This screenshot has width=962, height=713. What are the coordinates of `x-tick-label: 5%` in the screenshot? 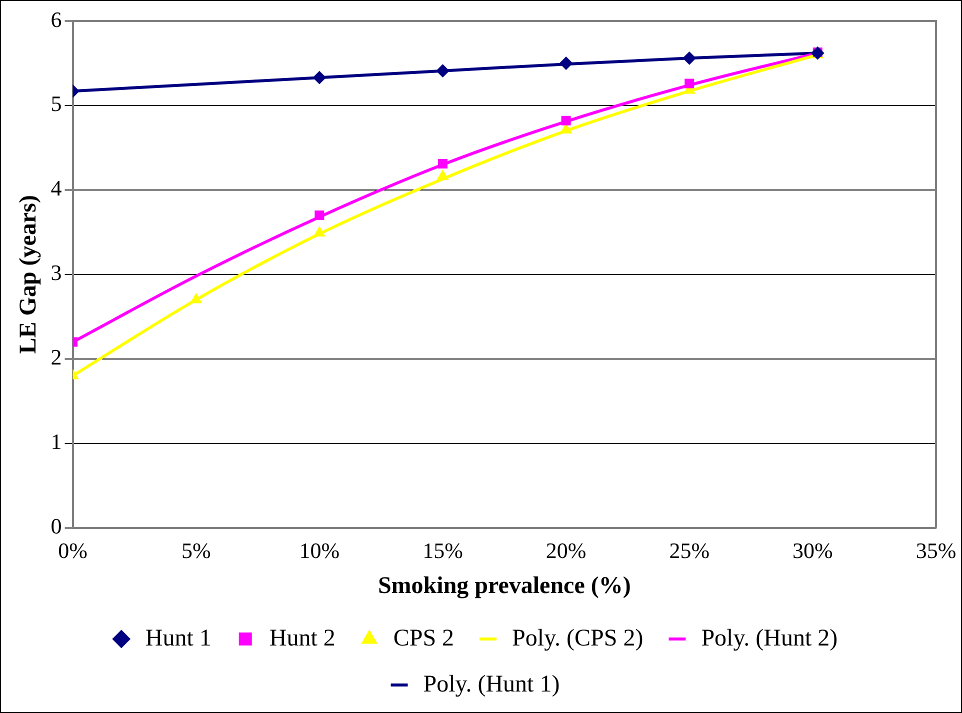 It's located at (196, 550).